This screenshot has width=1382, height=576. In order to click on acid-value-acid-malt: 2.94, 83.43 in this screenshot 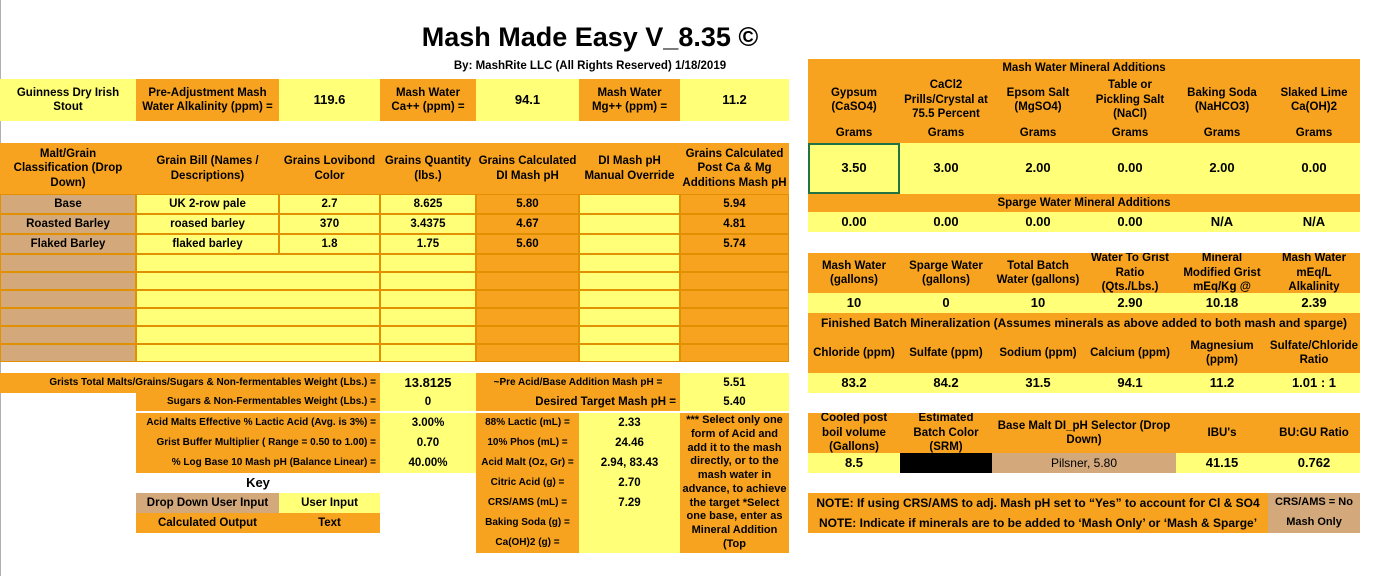, I will do `click(629, 463)`.